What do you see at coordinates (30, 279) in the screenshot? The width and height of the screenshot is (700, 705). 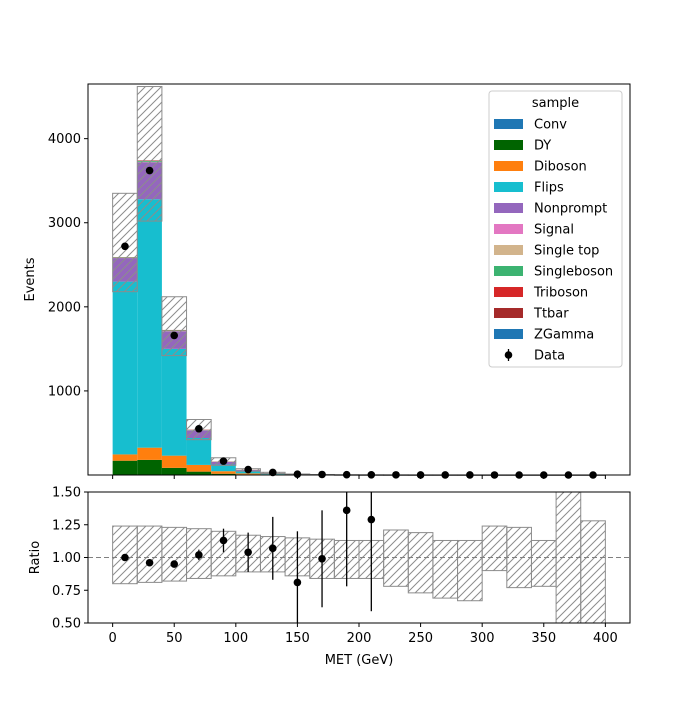 I see `main-y-axis-label: Events` at bounding box center [30, 279].